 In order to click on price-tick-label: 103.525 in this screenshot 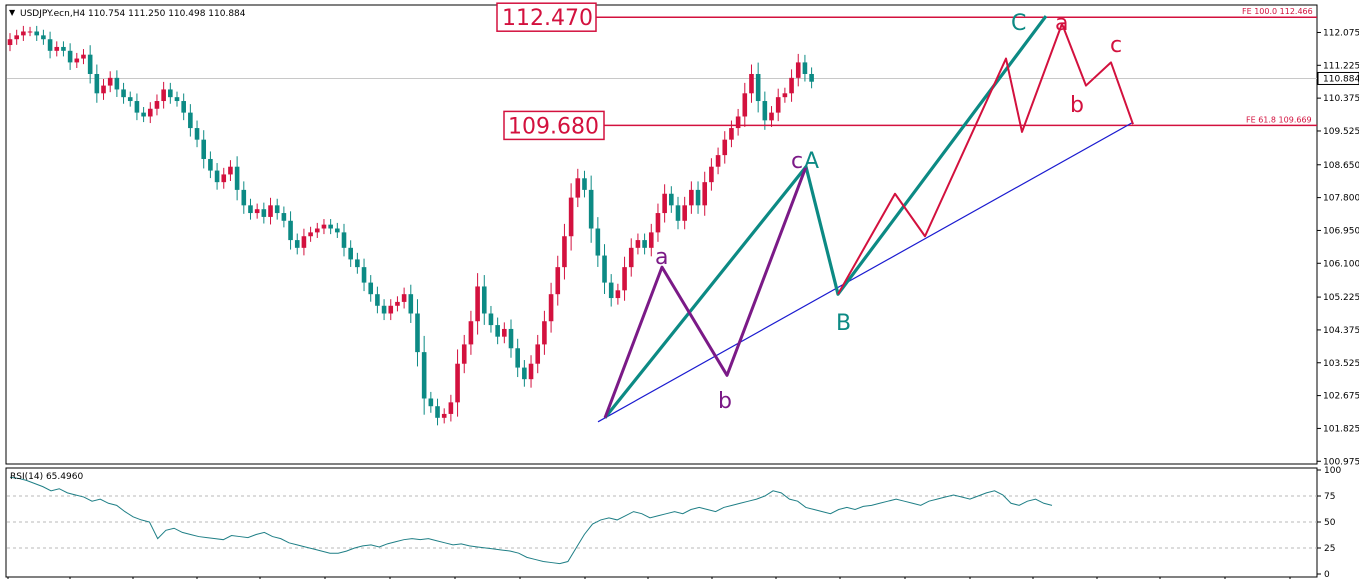, I will do `click(1341, 364)`.